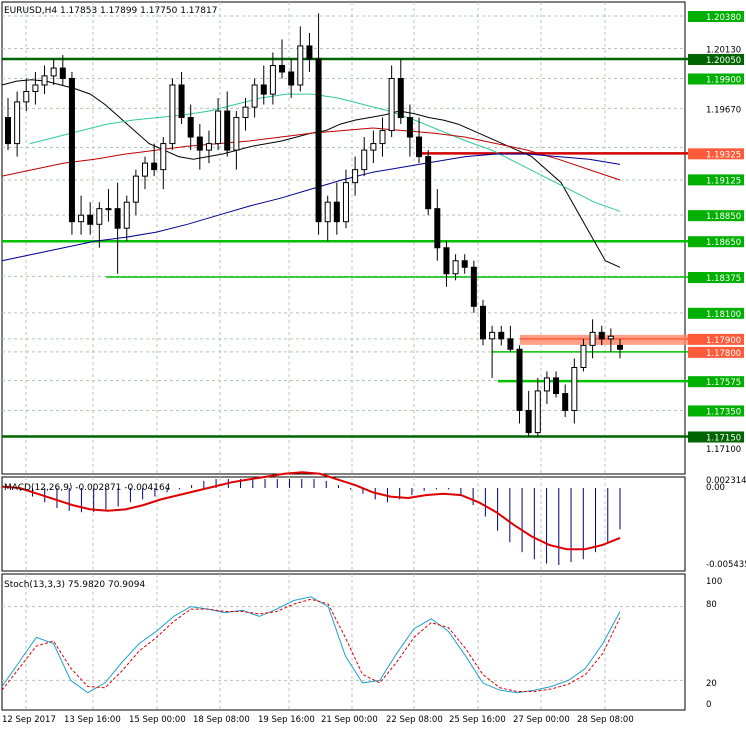 The width and height of the screenshot is (746, 731). What do you see at coordinates (726, 565) in the screenshot?
I see `macd-axis-label: -0.005435` at bounding box center [726, 565].